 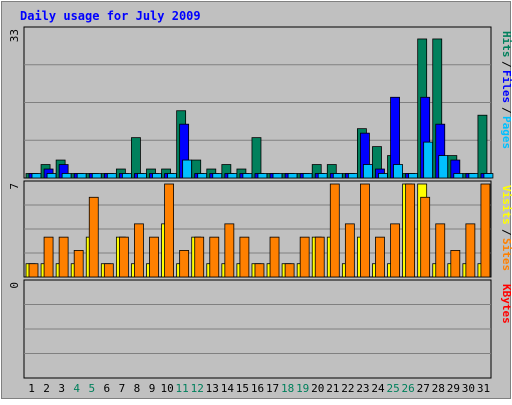 What do you see at coordinates (332, 388) in the screenshot?
I see `x-axis-tick-label: 21` at bounding box center [332, 388].